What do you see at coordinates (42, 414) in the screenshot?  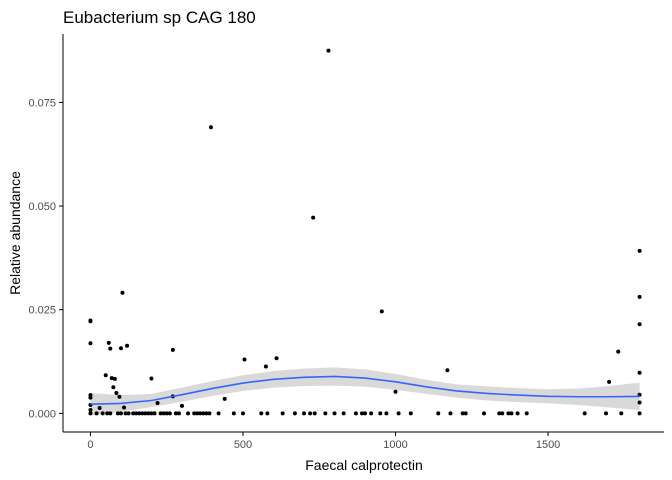 I see `y-tick-label: 0.000` at bounding box center [42, 414].